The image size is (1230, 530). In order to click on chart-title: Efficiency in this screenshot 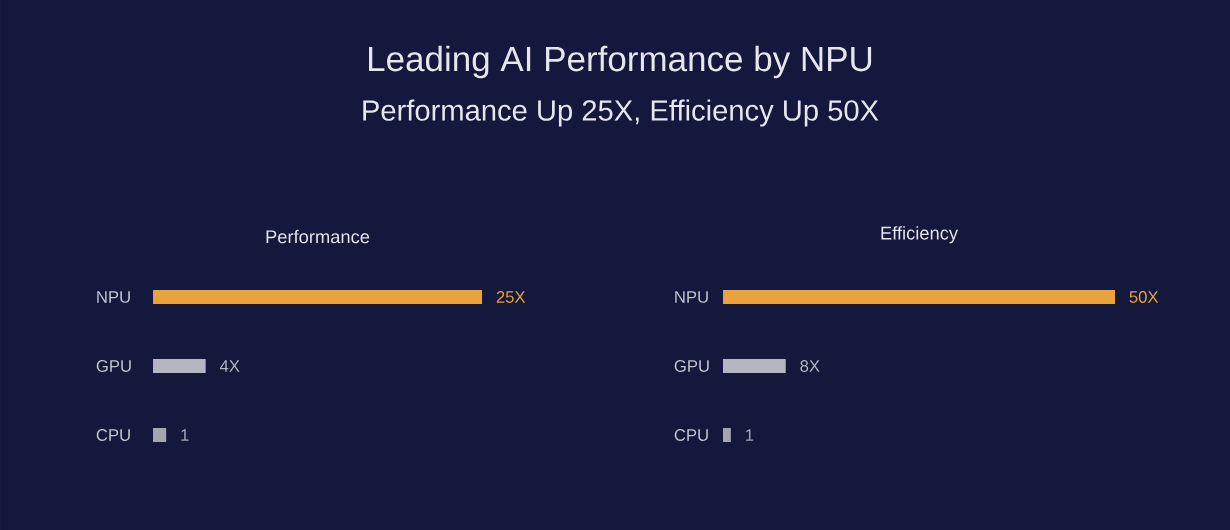, I will do `click(920, 235)`.